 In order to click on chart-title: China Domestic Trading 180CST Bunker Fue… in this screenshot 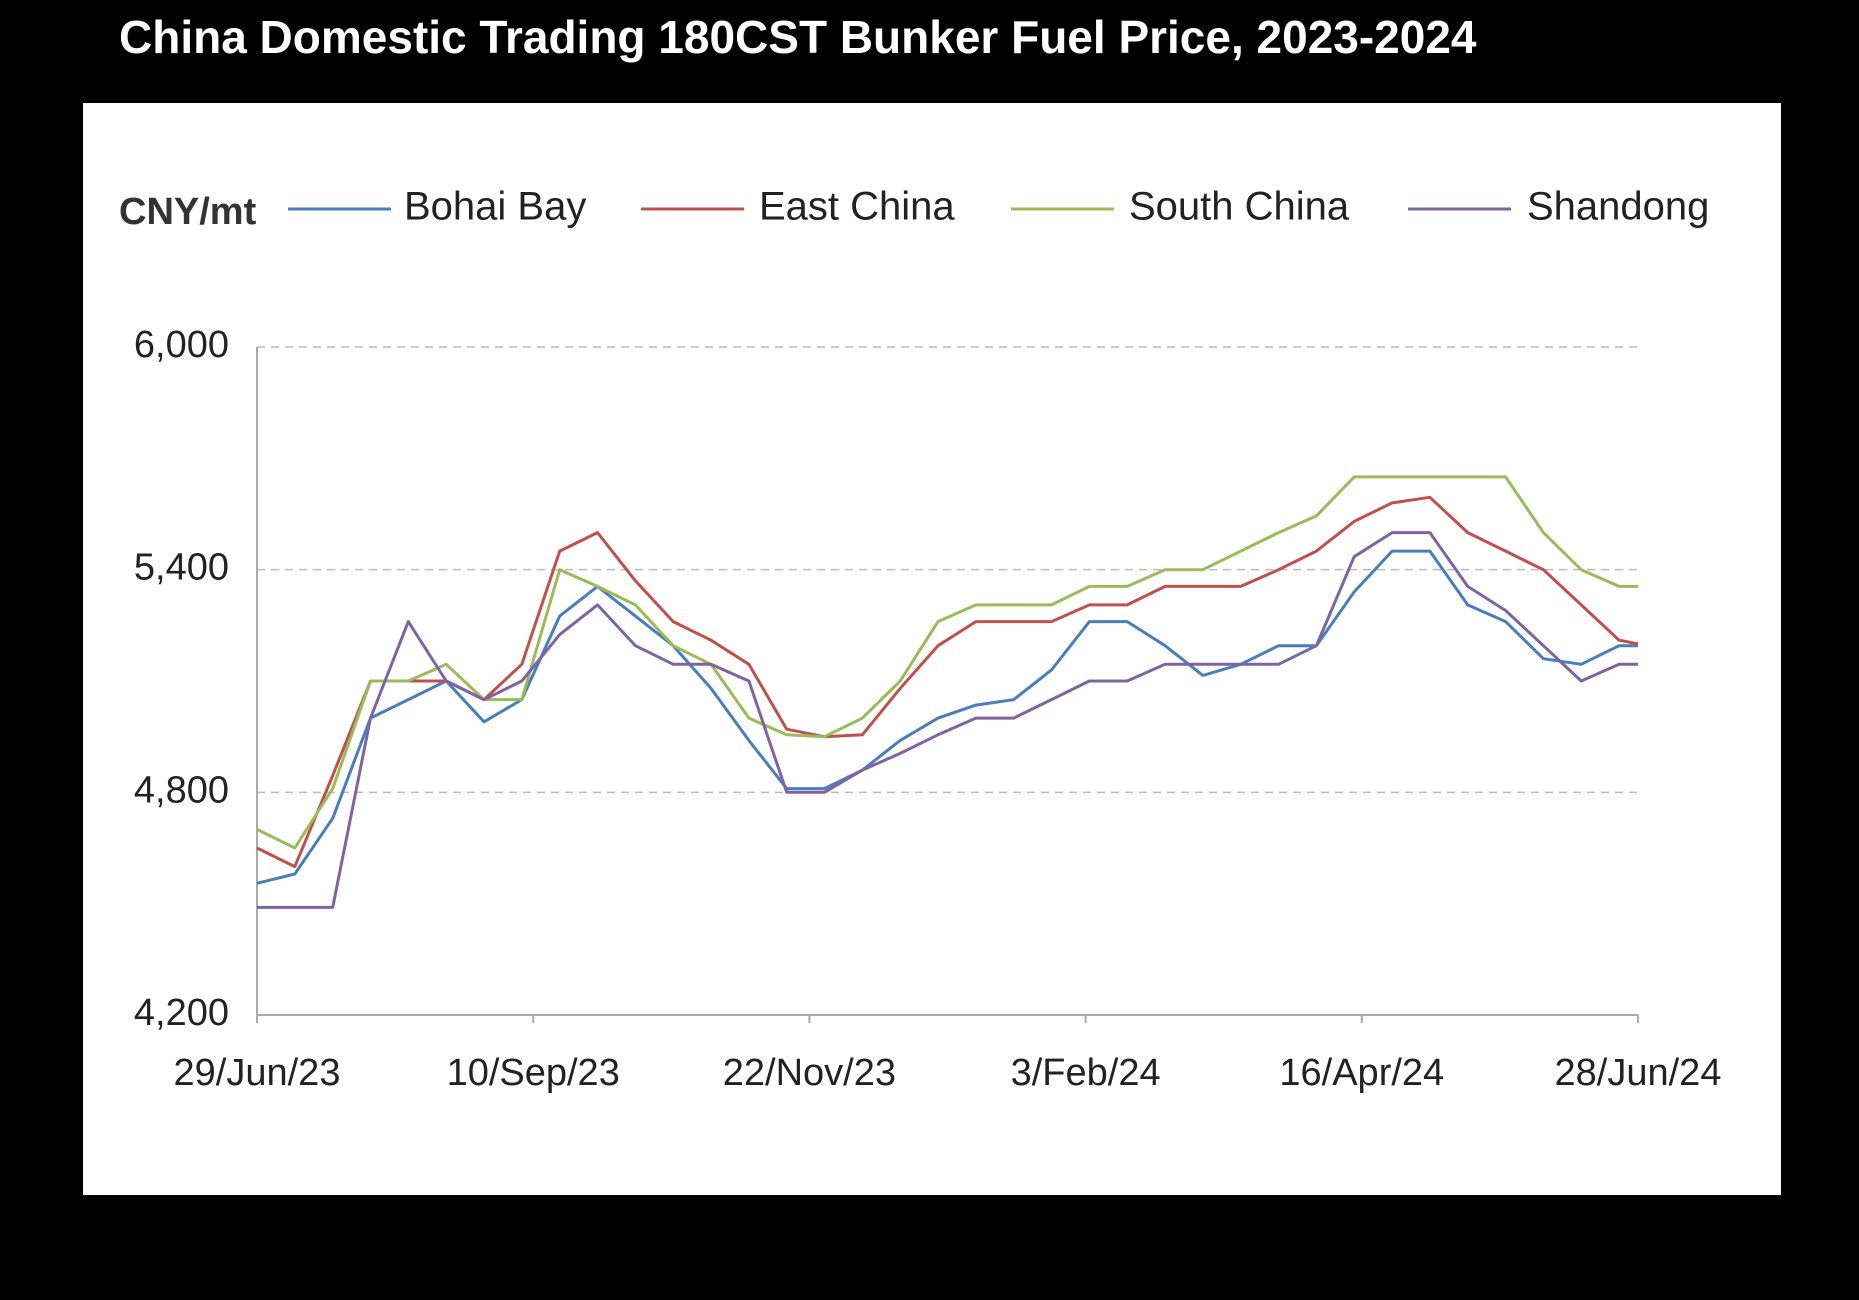, I will do `click(798, 37)`.